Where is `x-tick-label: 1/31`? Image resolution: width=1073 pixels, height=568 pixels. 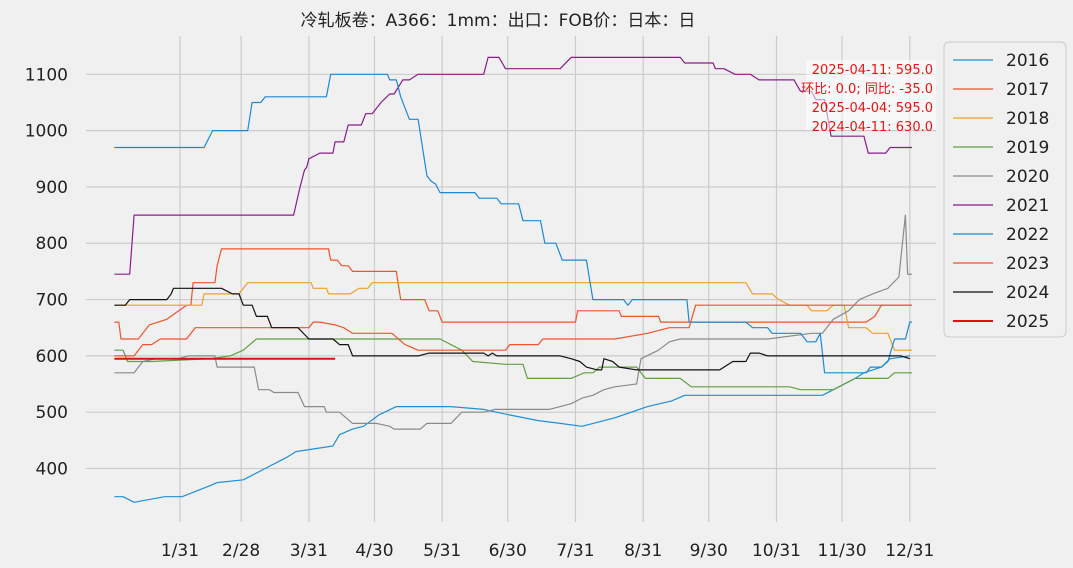
x-tick-label: 1/31 is located at coordinates (180, 551).